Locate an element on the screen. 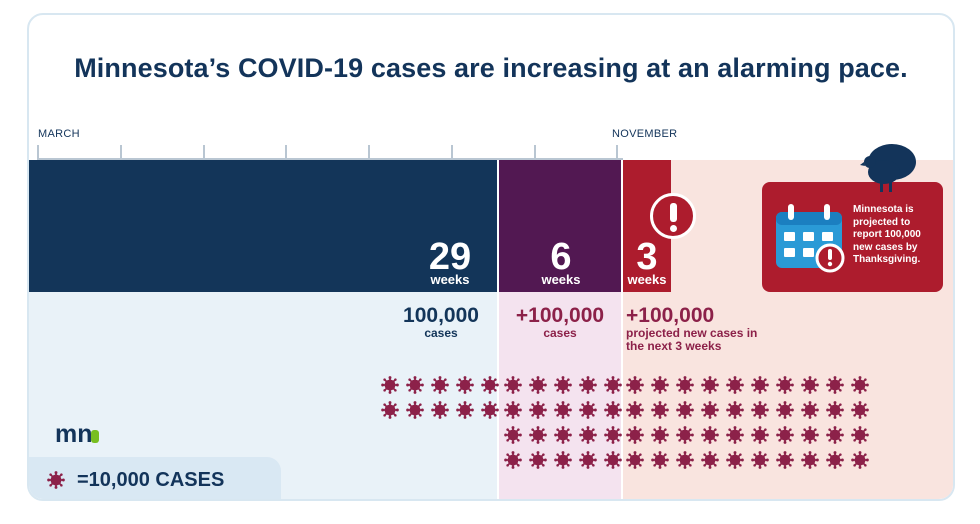 The image size is (980, 524). cases-label: projected new cases in the next 3 weeks is located at coordinates (692, 339).